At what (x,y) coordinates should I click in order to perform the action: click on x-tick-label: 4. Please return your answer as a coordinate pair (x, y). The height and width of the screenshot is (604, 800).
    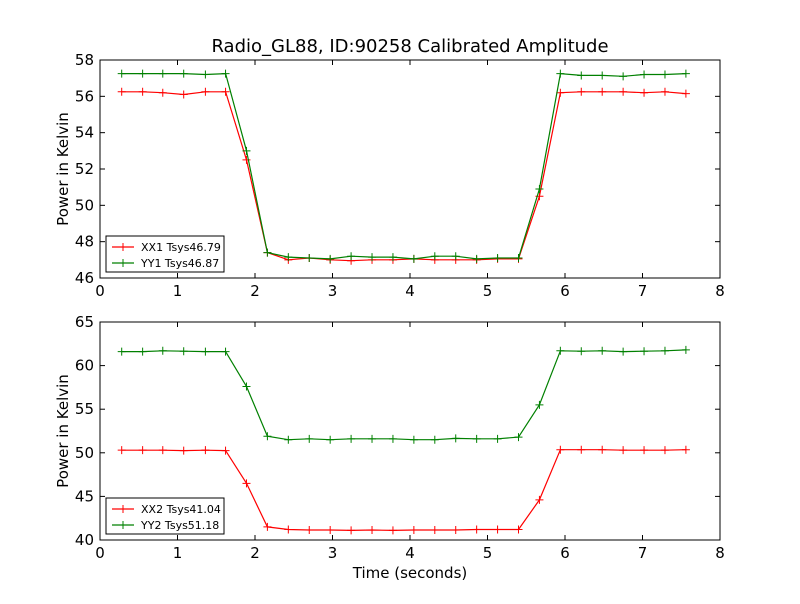
    Looking at the image, I should click on (410, 291).